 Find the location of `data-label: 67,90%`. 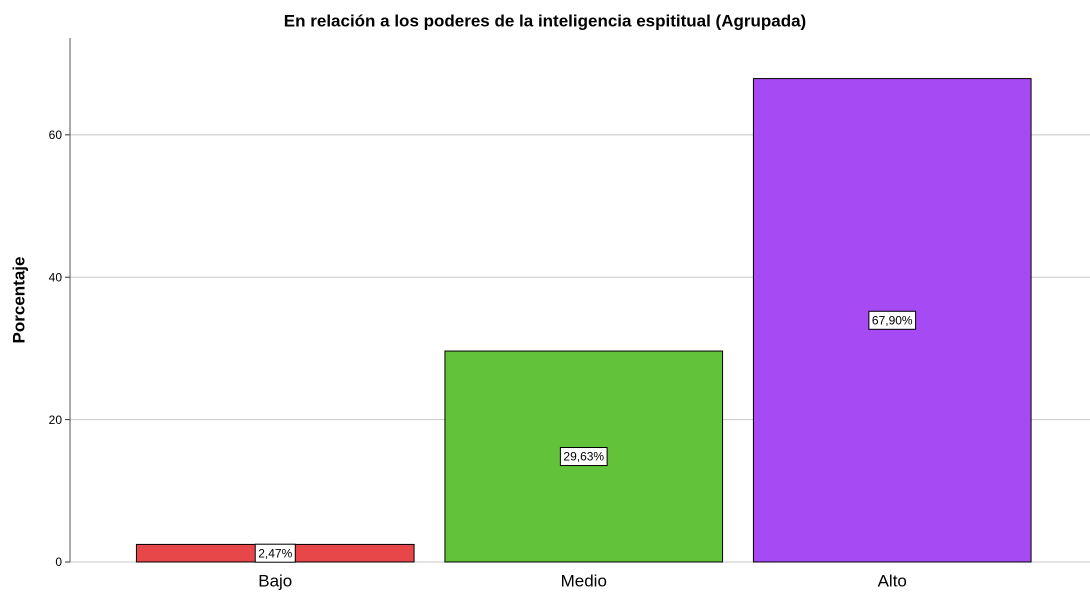

data-label: 67,90% is located at coordinates (892, 320).